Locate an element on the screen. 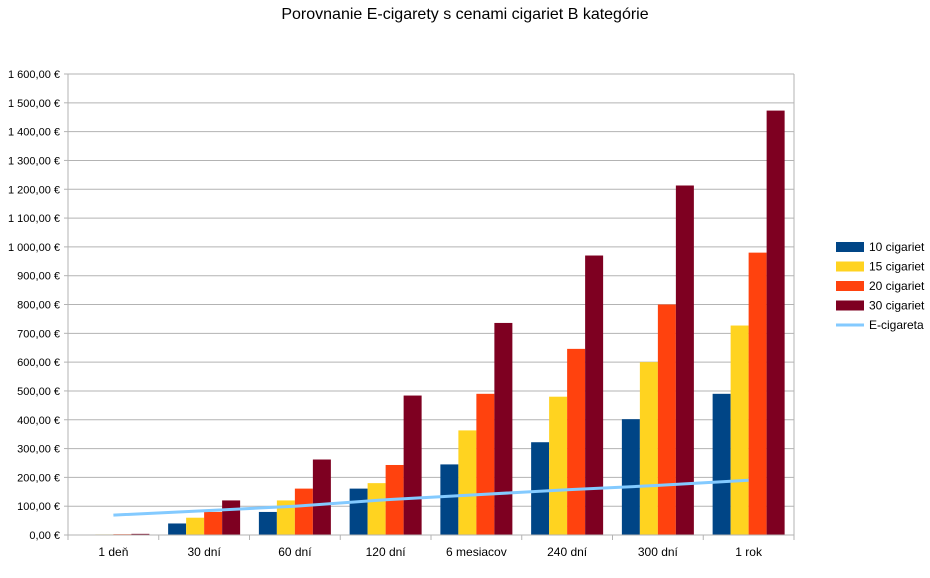  y-tick-label: 400,00 € is located at coordinates (38, 421).